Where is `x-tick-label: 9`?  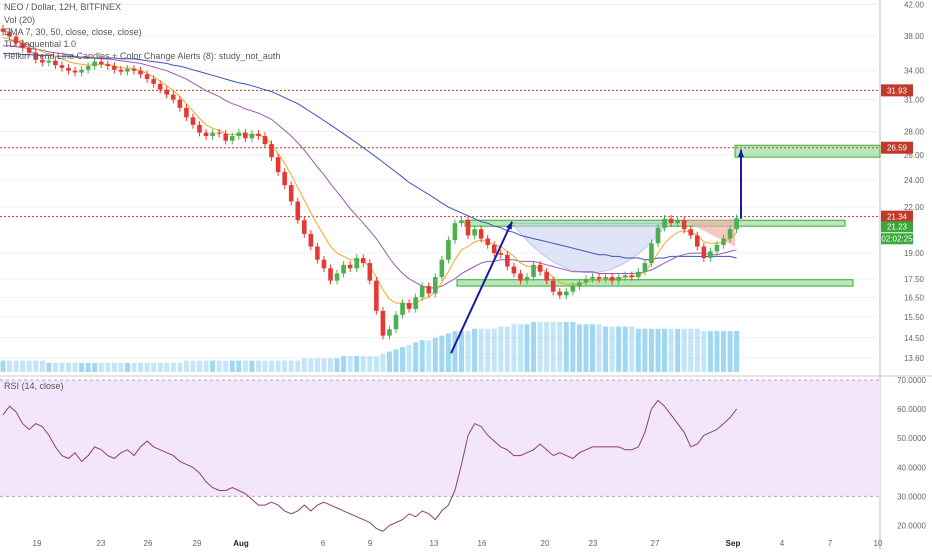
x-tick-label: 9 is located at coordinates (370, 543).